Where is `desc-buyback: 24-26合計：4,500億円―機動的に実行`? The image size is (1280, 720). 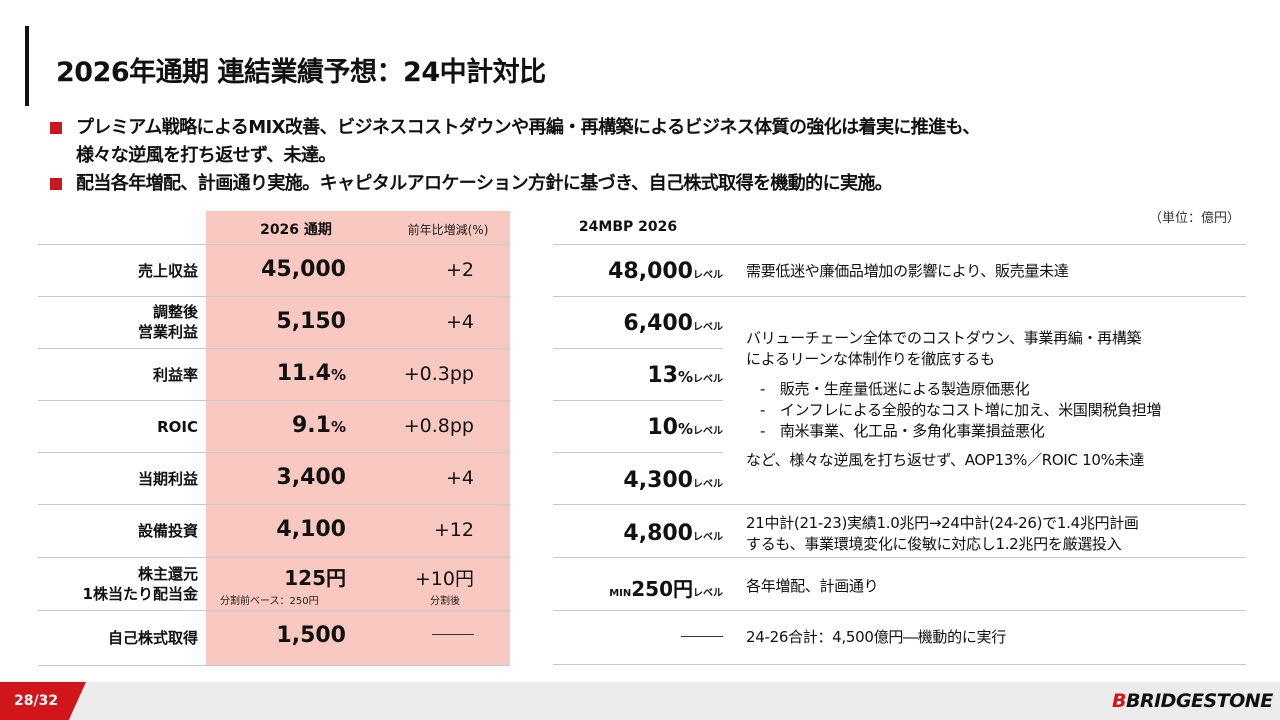 desc-buyback: 24-26合計：4,500億円―機動的に実行 is located at coordinates (876, 637).